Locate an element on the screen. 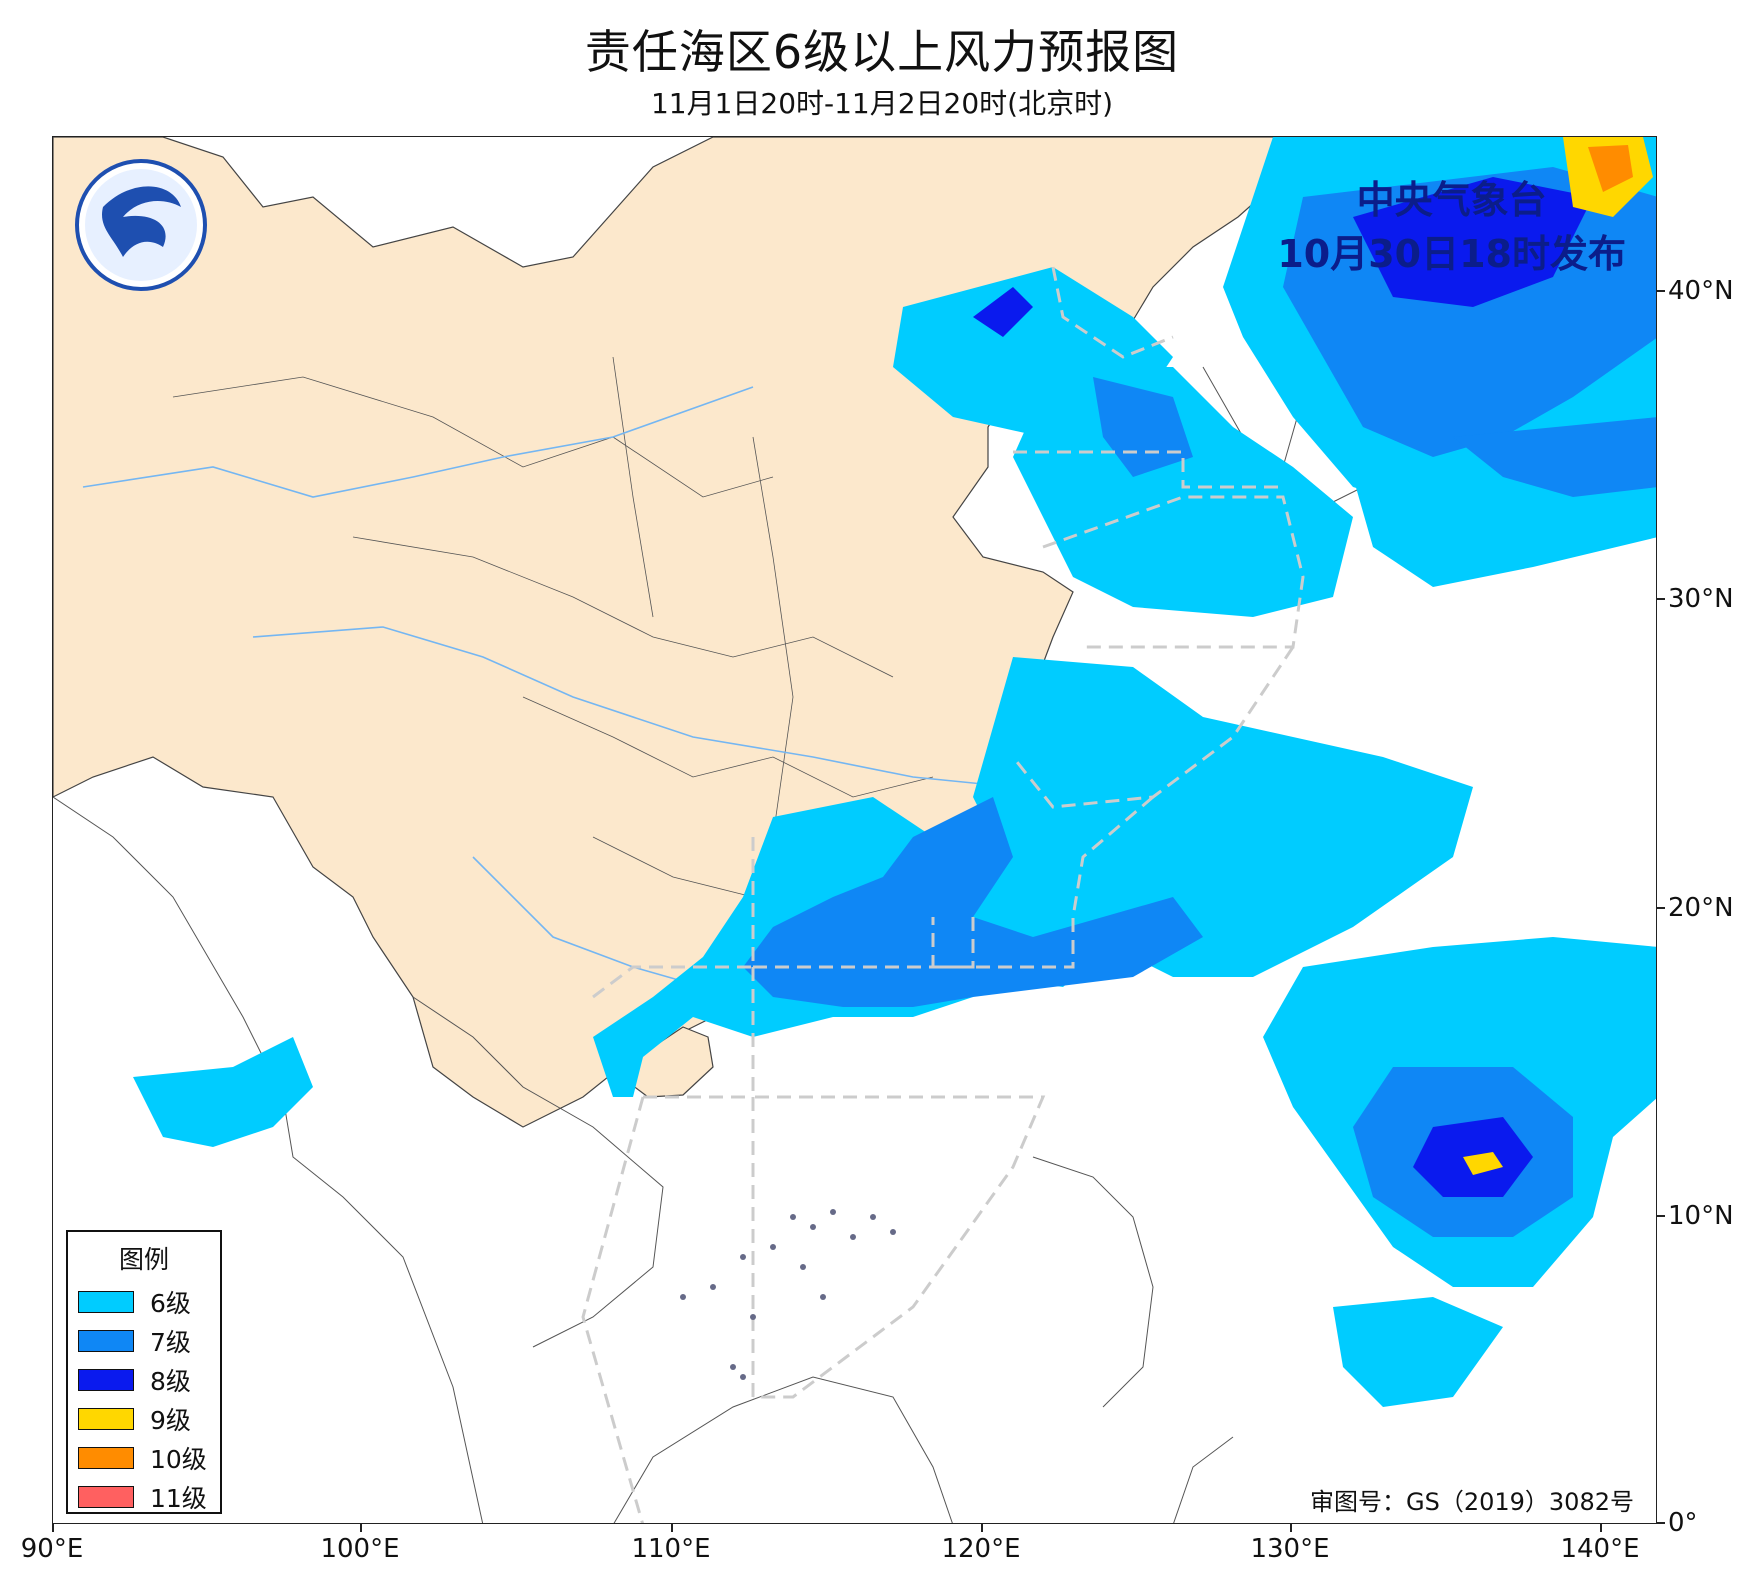  issuer-name: 中央气象台 is located at coordinates (1451, 200).